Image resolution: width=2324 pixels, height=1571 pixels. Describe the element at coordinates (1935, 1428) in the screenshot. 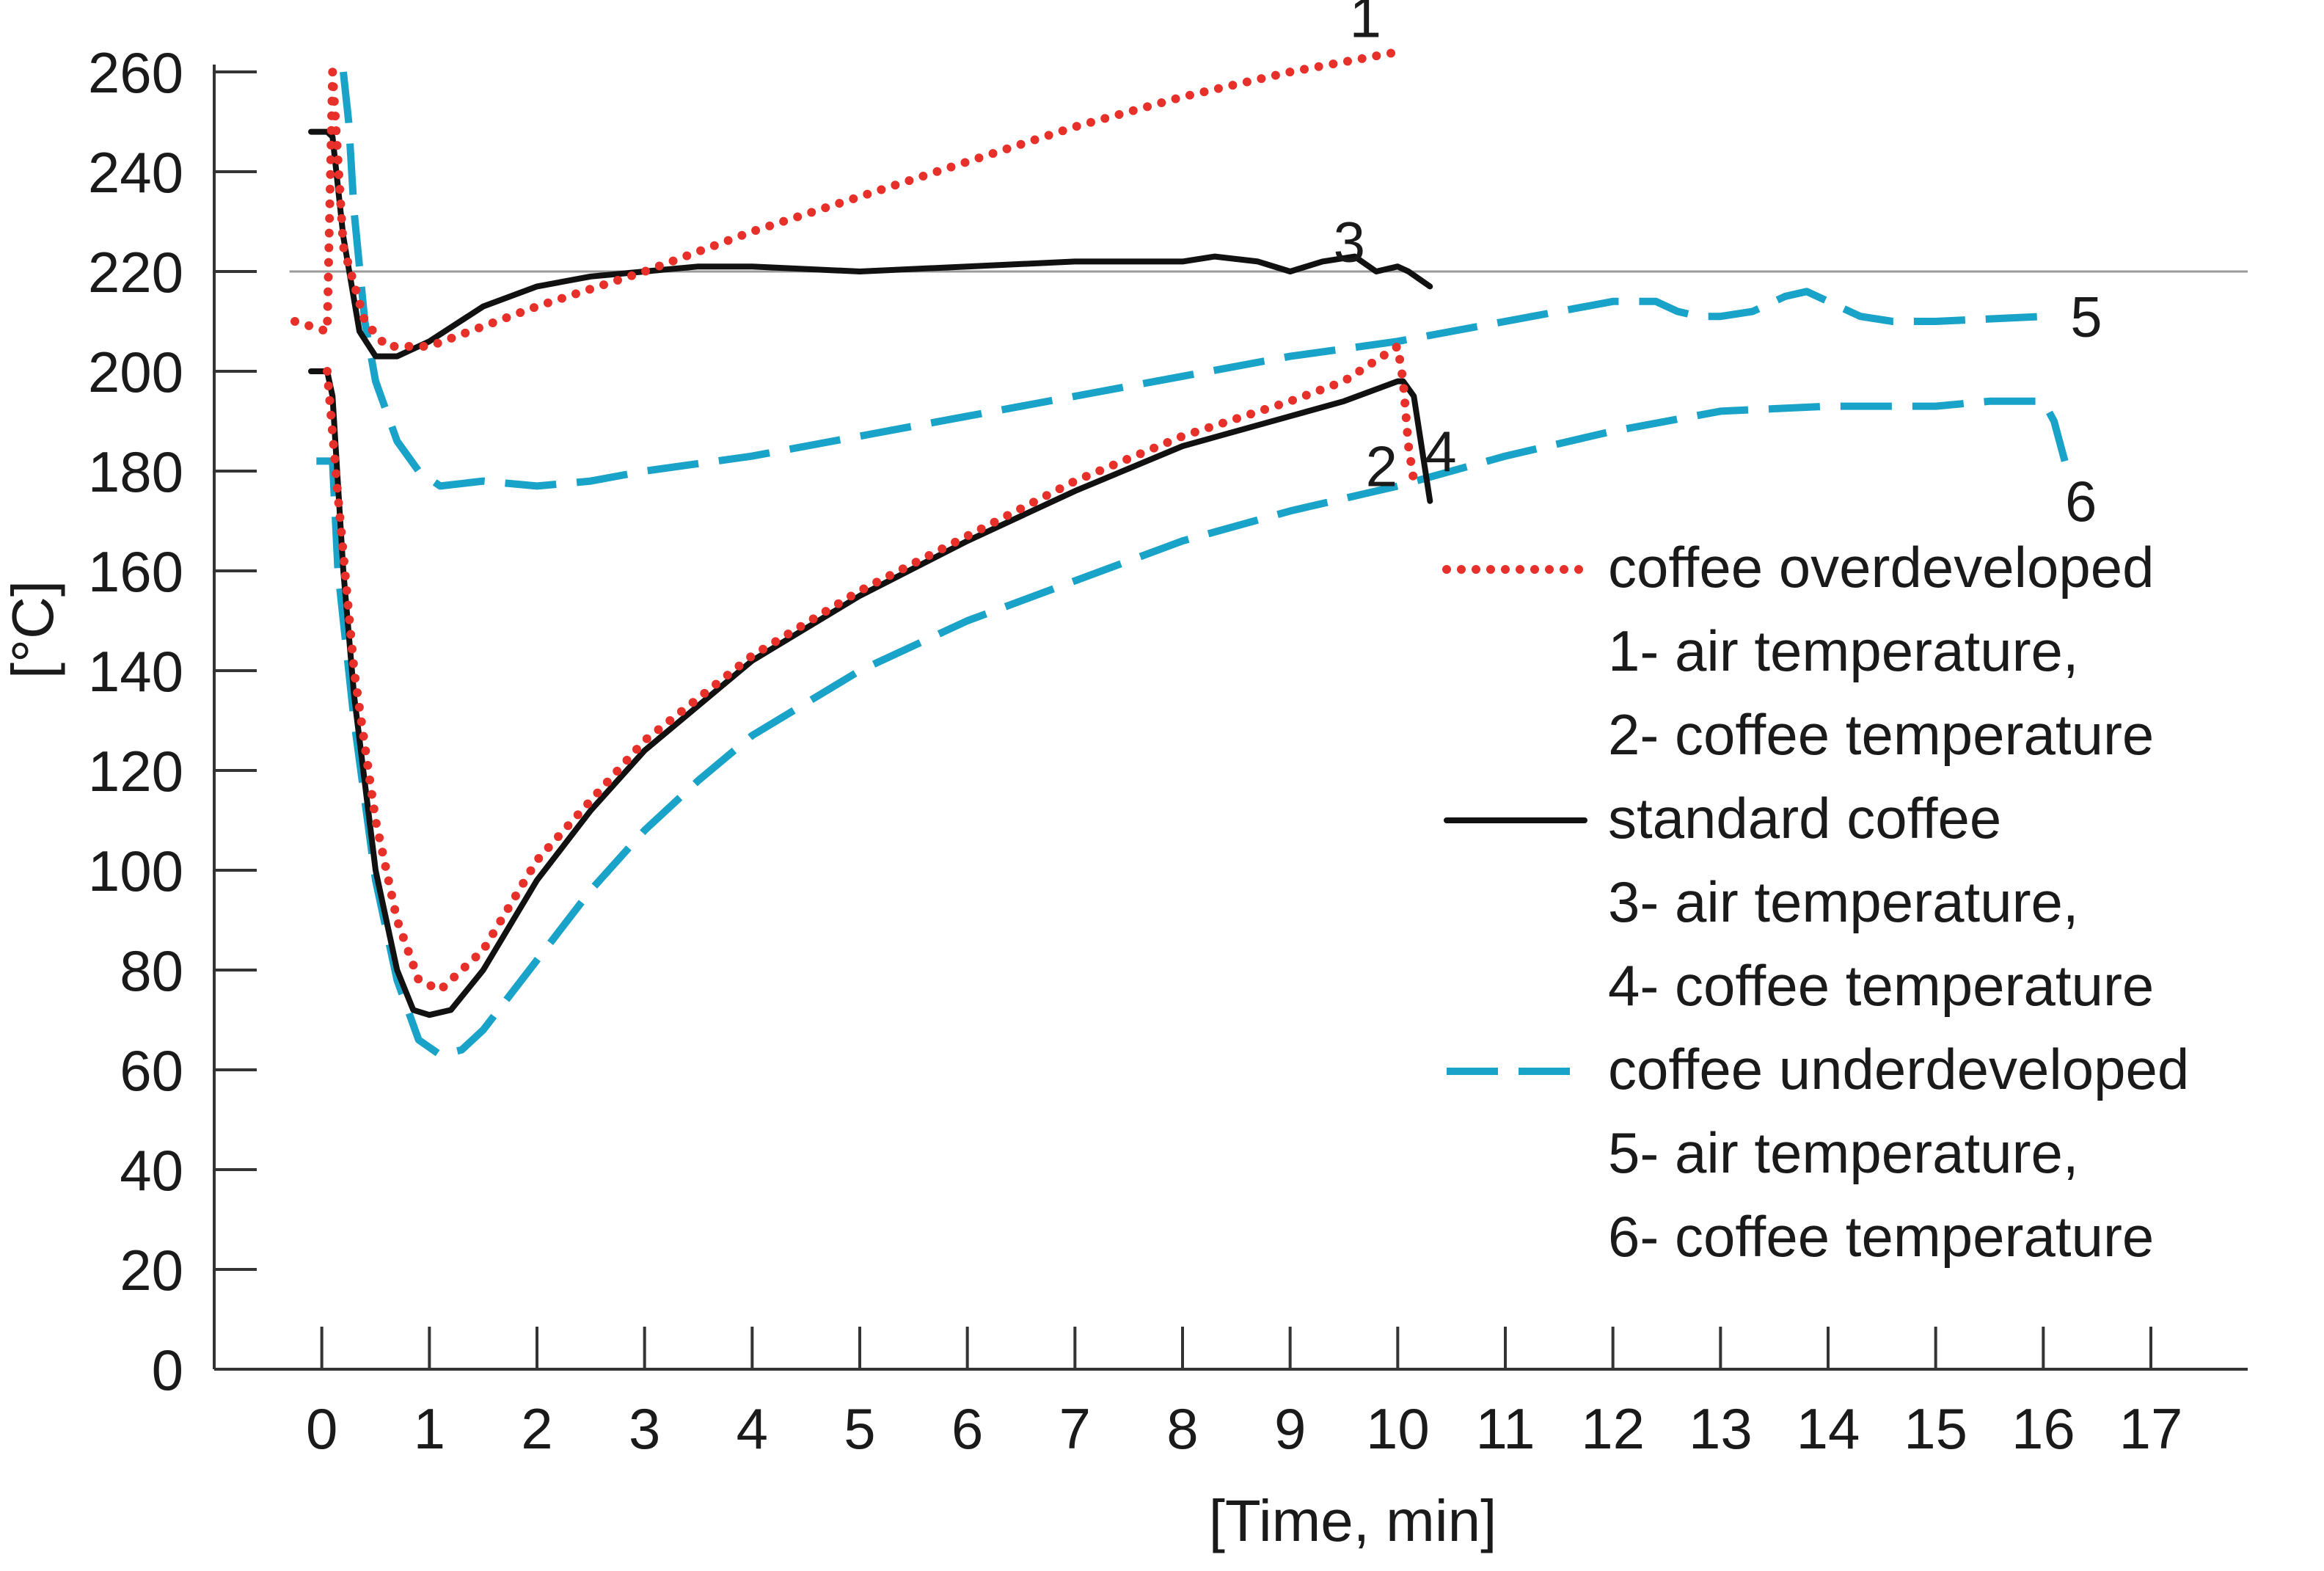

I see `x-tick-label-15: 15` at that location.